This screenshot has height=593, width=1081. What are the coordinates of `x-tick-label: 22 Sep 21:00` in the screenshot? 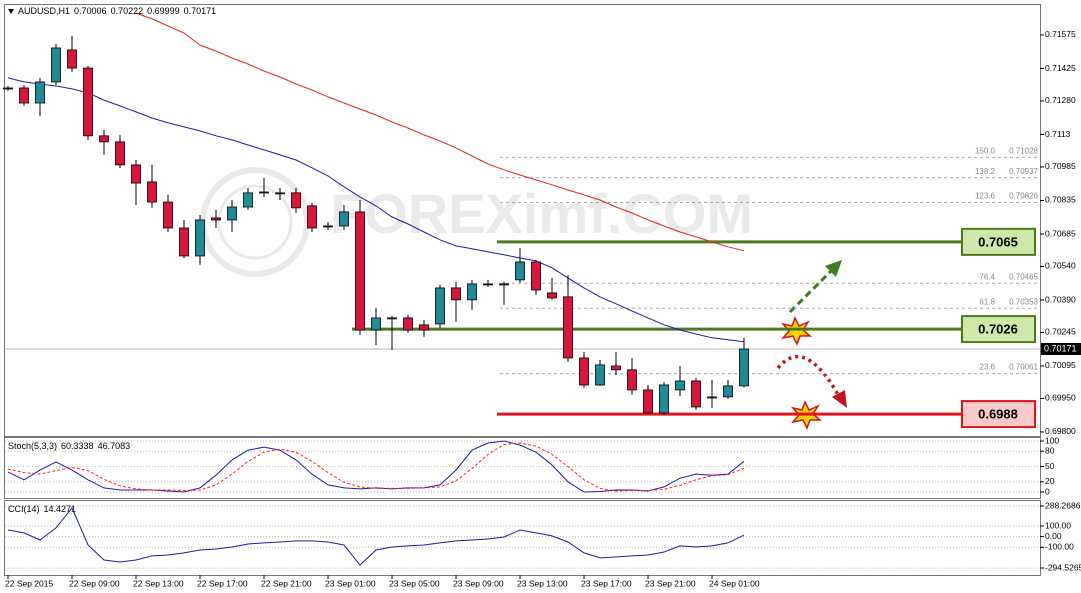 It's located at (286, 583).